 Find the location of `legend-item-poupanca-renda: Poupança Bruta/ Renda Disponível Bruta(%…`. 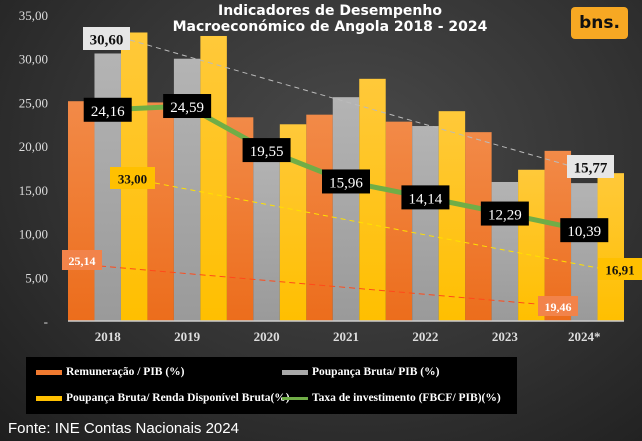

legend-item-poupanca-renda: Poupança Bruta/ Renda Disponível Bruta(%… is located at coordinates (163, 398).